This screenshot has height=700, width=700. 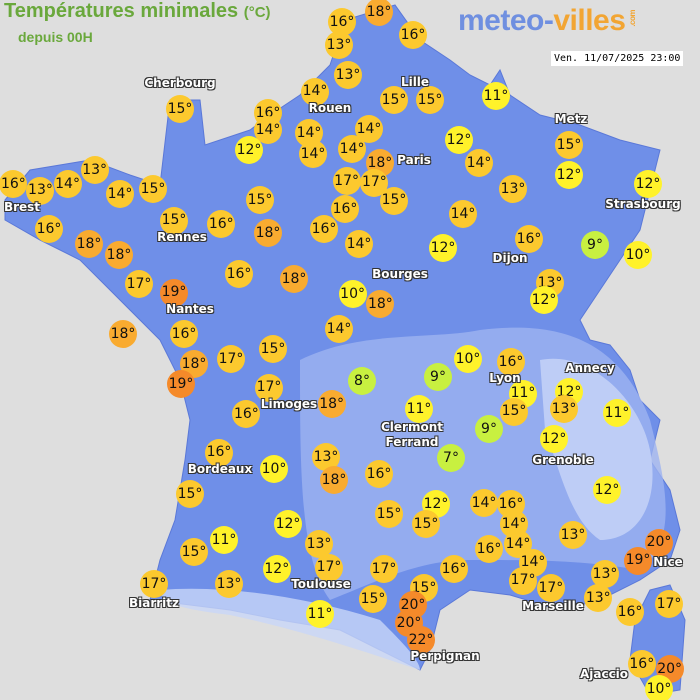 What do you see at coordinates (451, 458) in the screenshot?
I see `temperature-marker: 7°` at bounding box center [451, 458].